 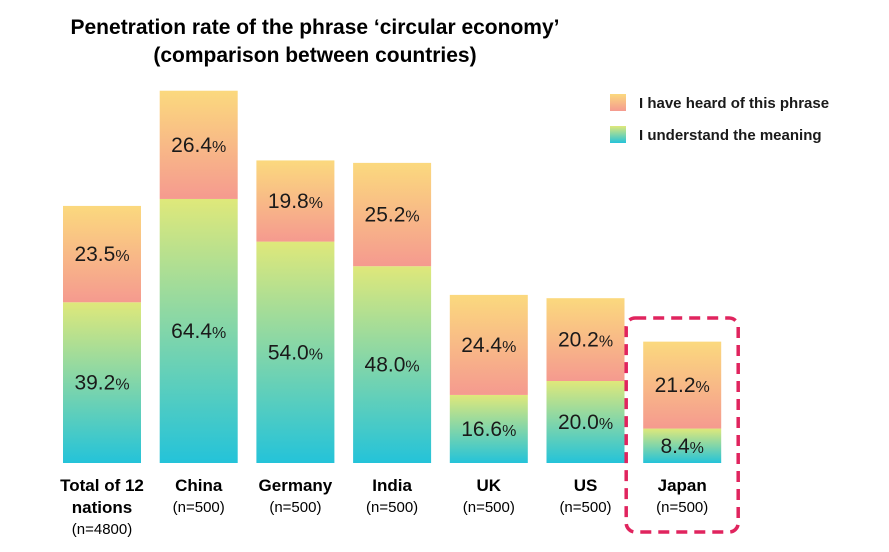 I want to click on value-label-understand-6: 8.4%, so click(x=681, y=446).